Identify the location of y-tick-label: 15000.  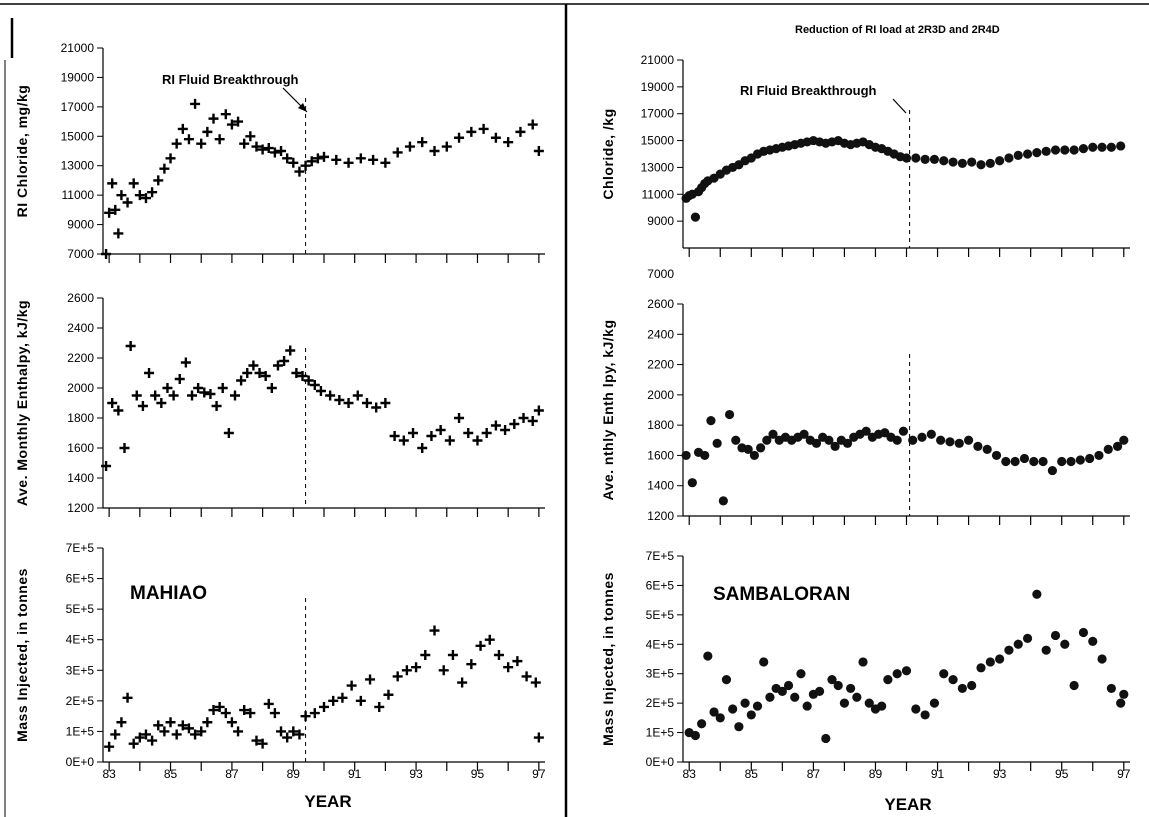
(78, 136).